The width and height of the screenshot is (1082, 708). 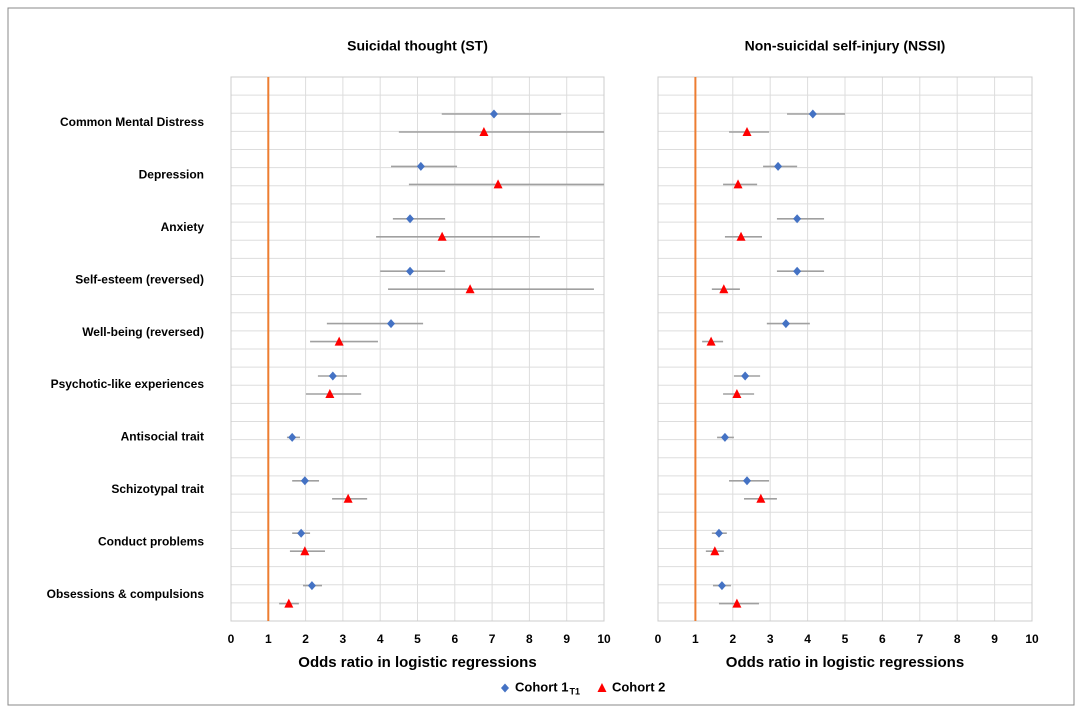 I want to click on legend-label: Cohort 1, so click(x=541, y=686).